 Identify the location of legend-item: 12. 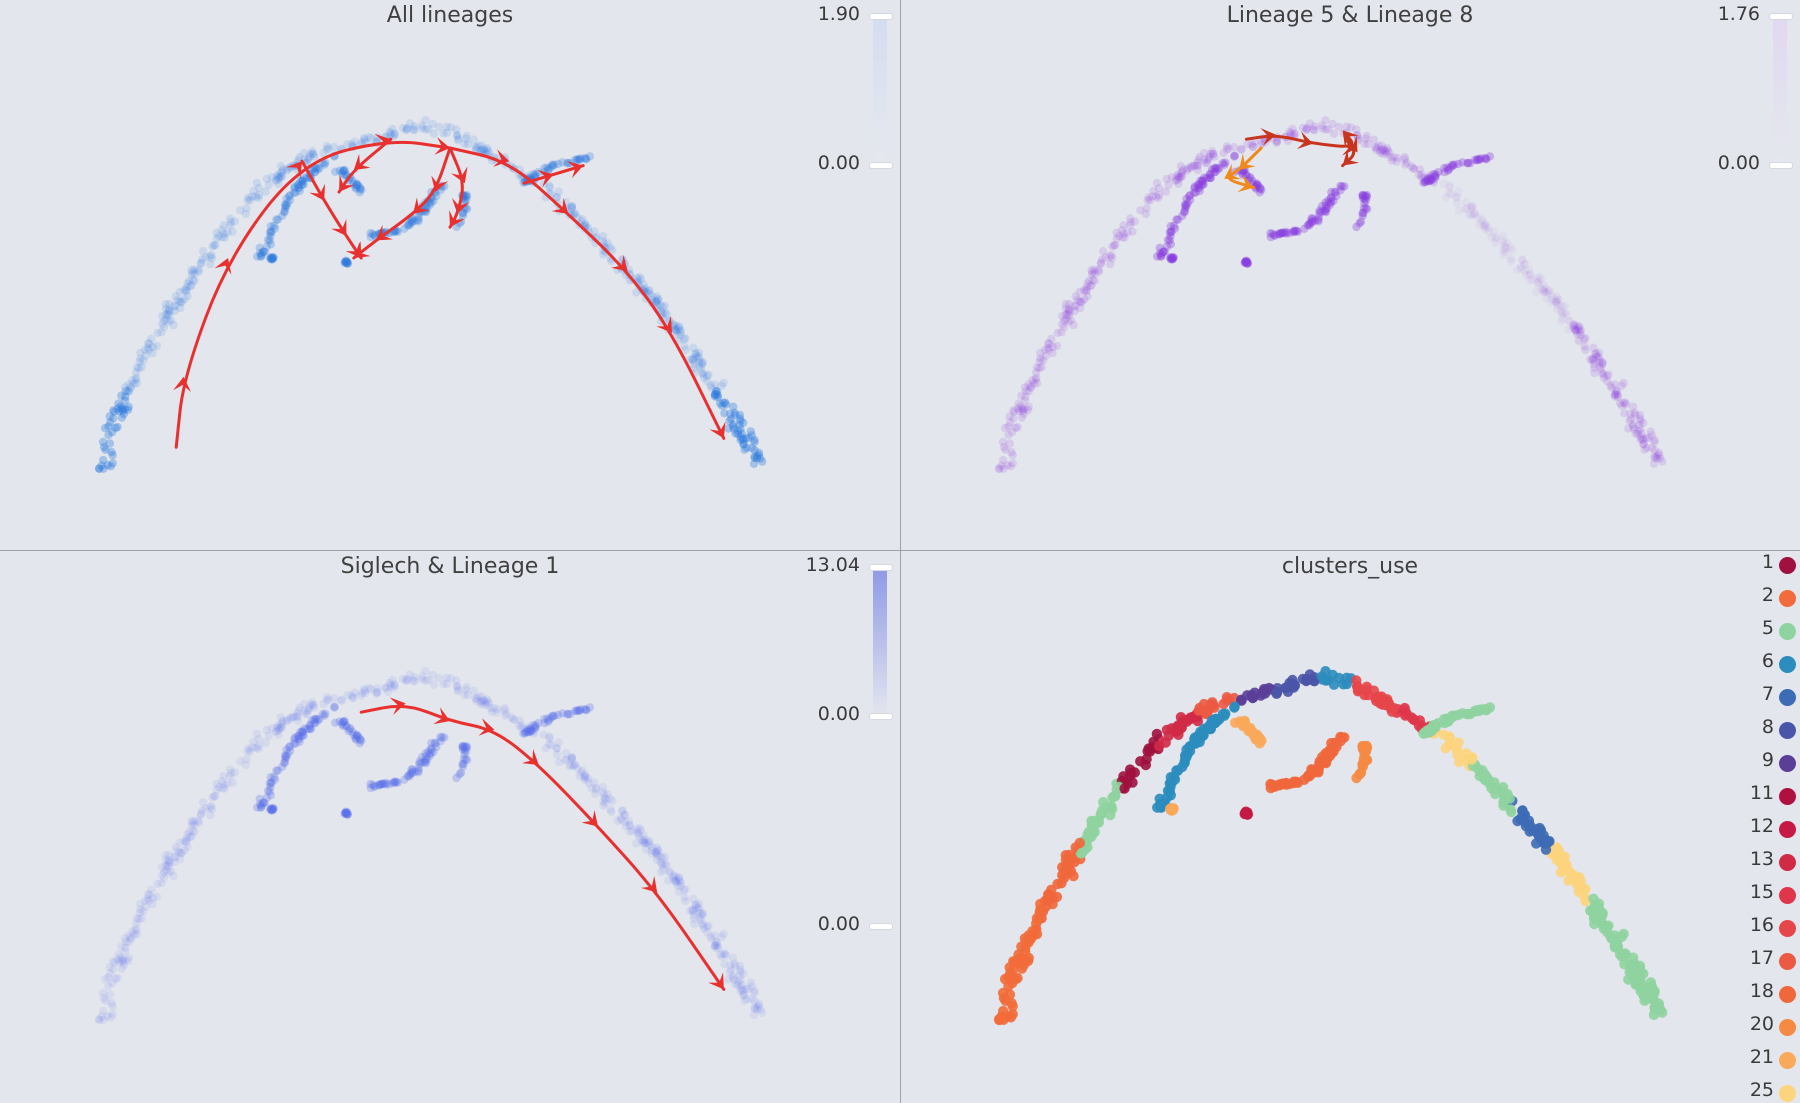
(1765, 830).